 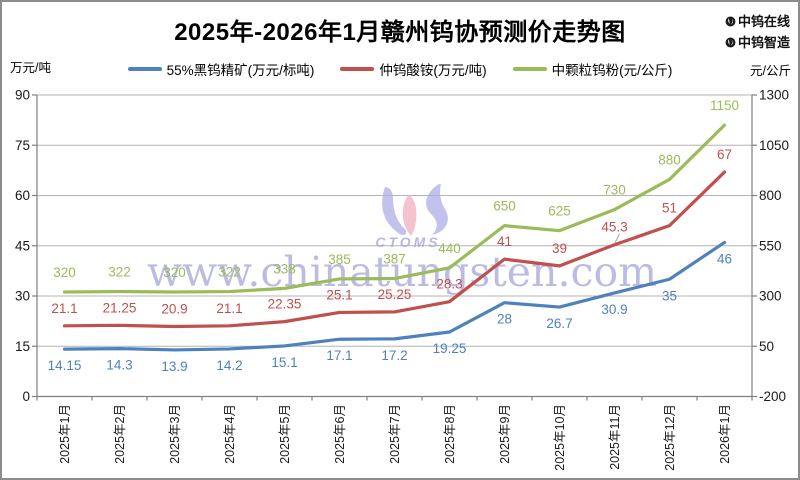 I want to click on svg-text: 28, so click(x=504, y=319).